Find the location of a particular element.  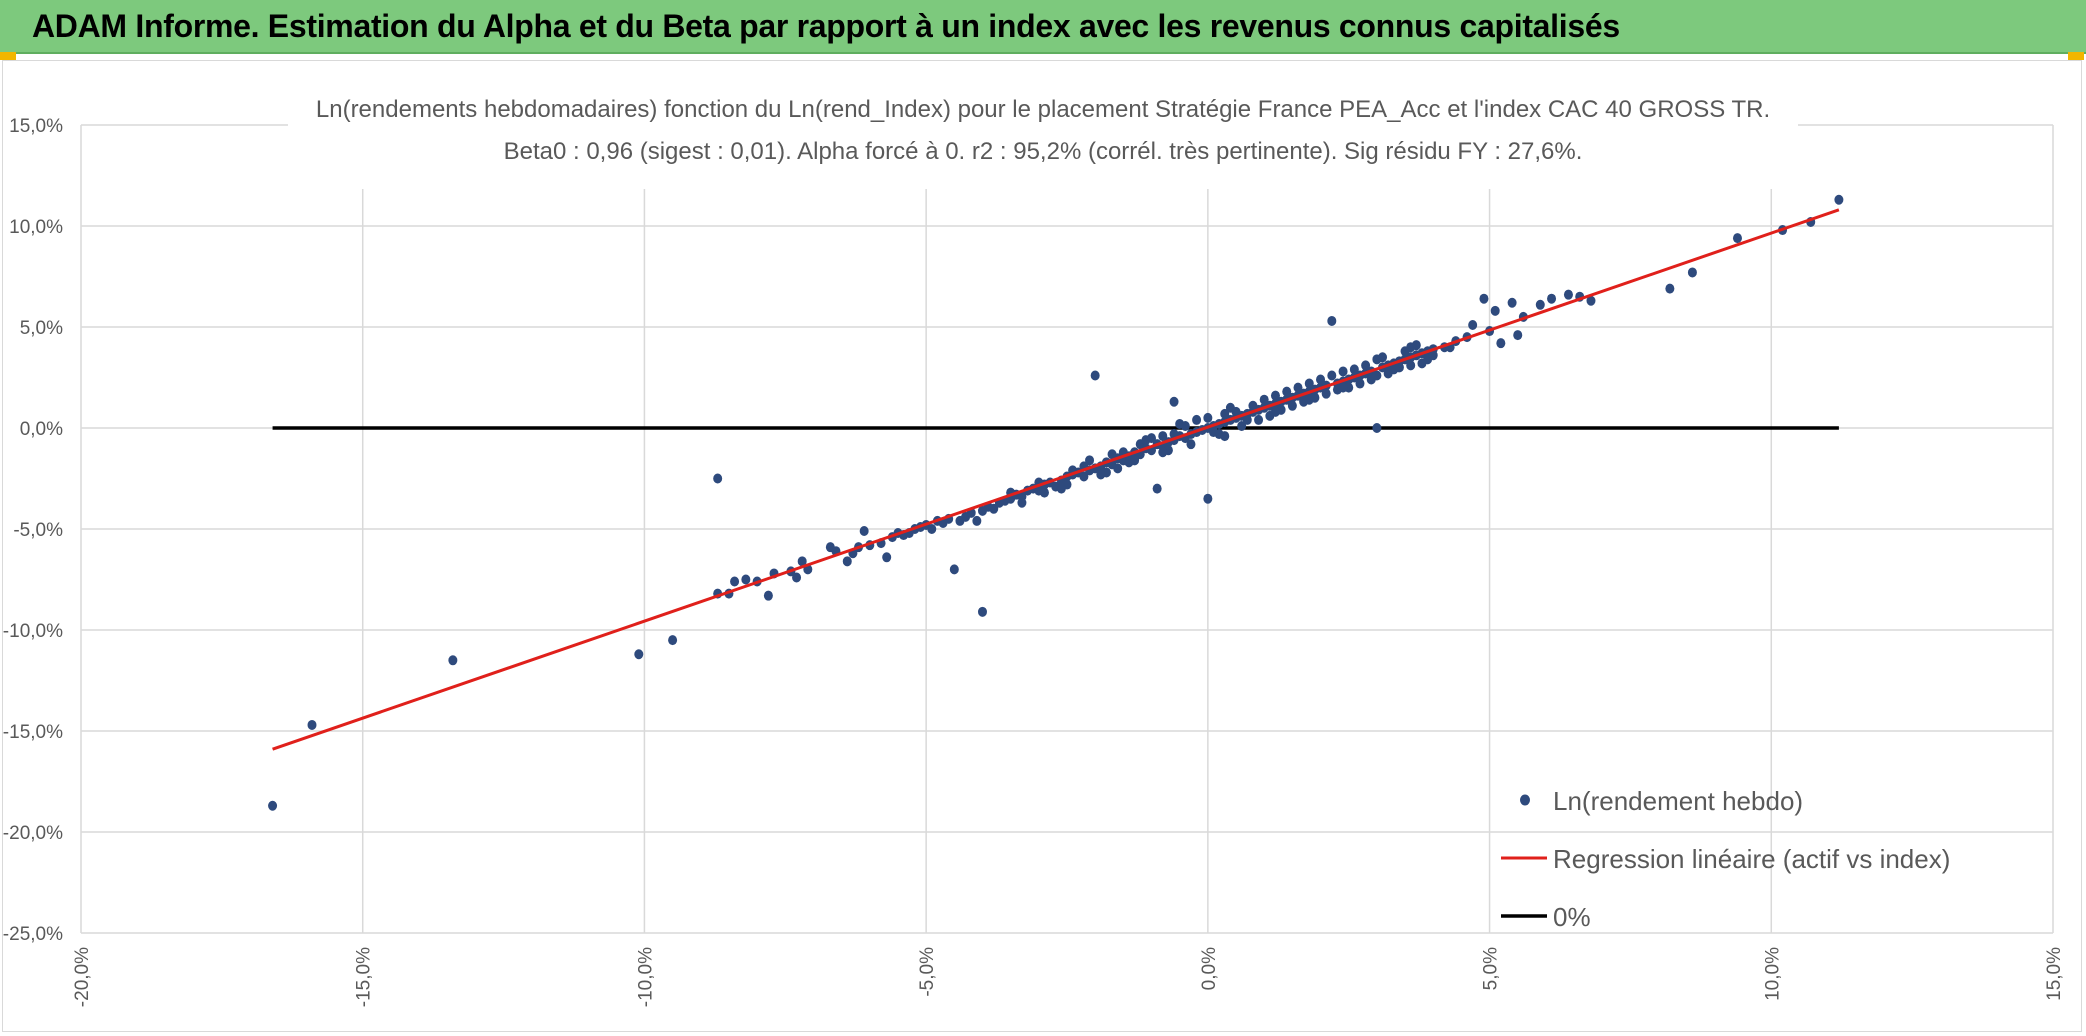

y-tick-label: -25,0% is located at coordinates (33, 934).